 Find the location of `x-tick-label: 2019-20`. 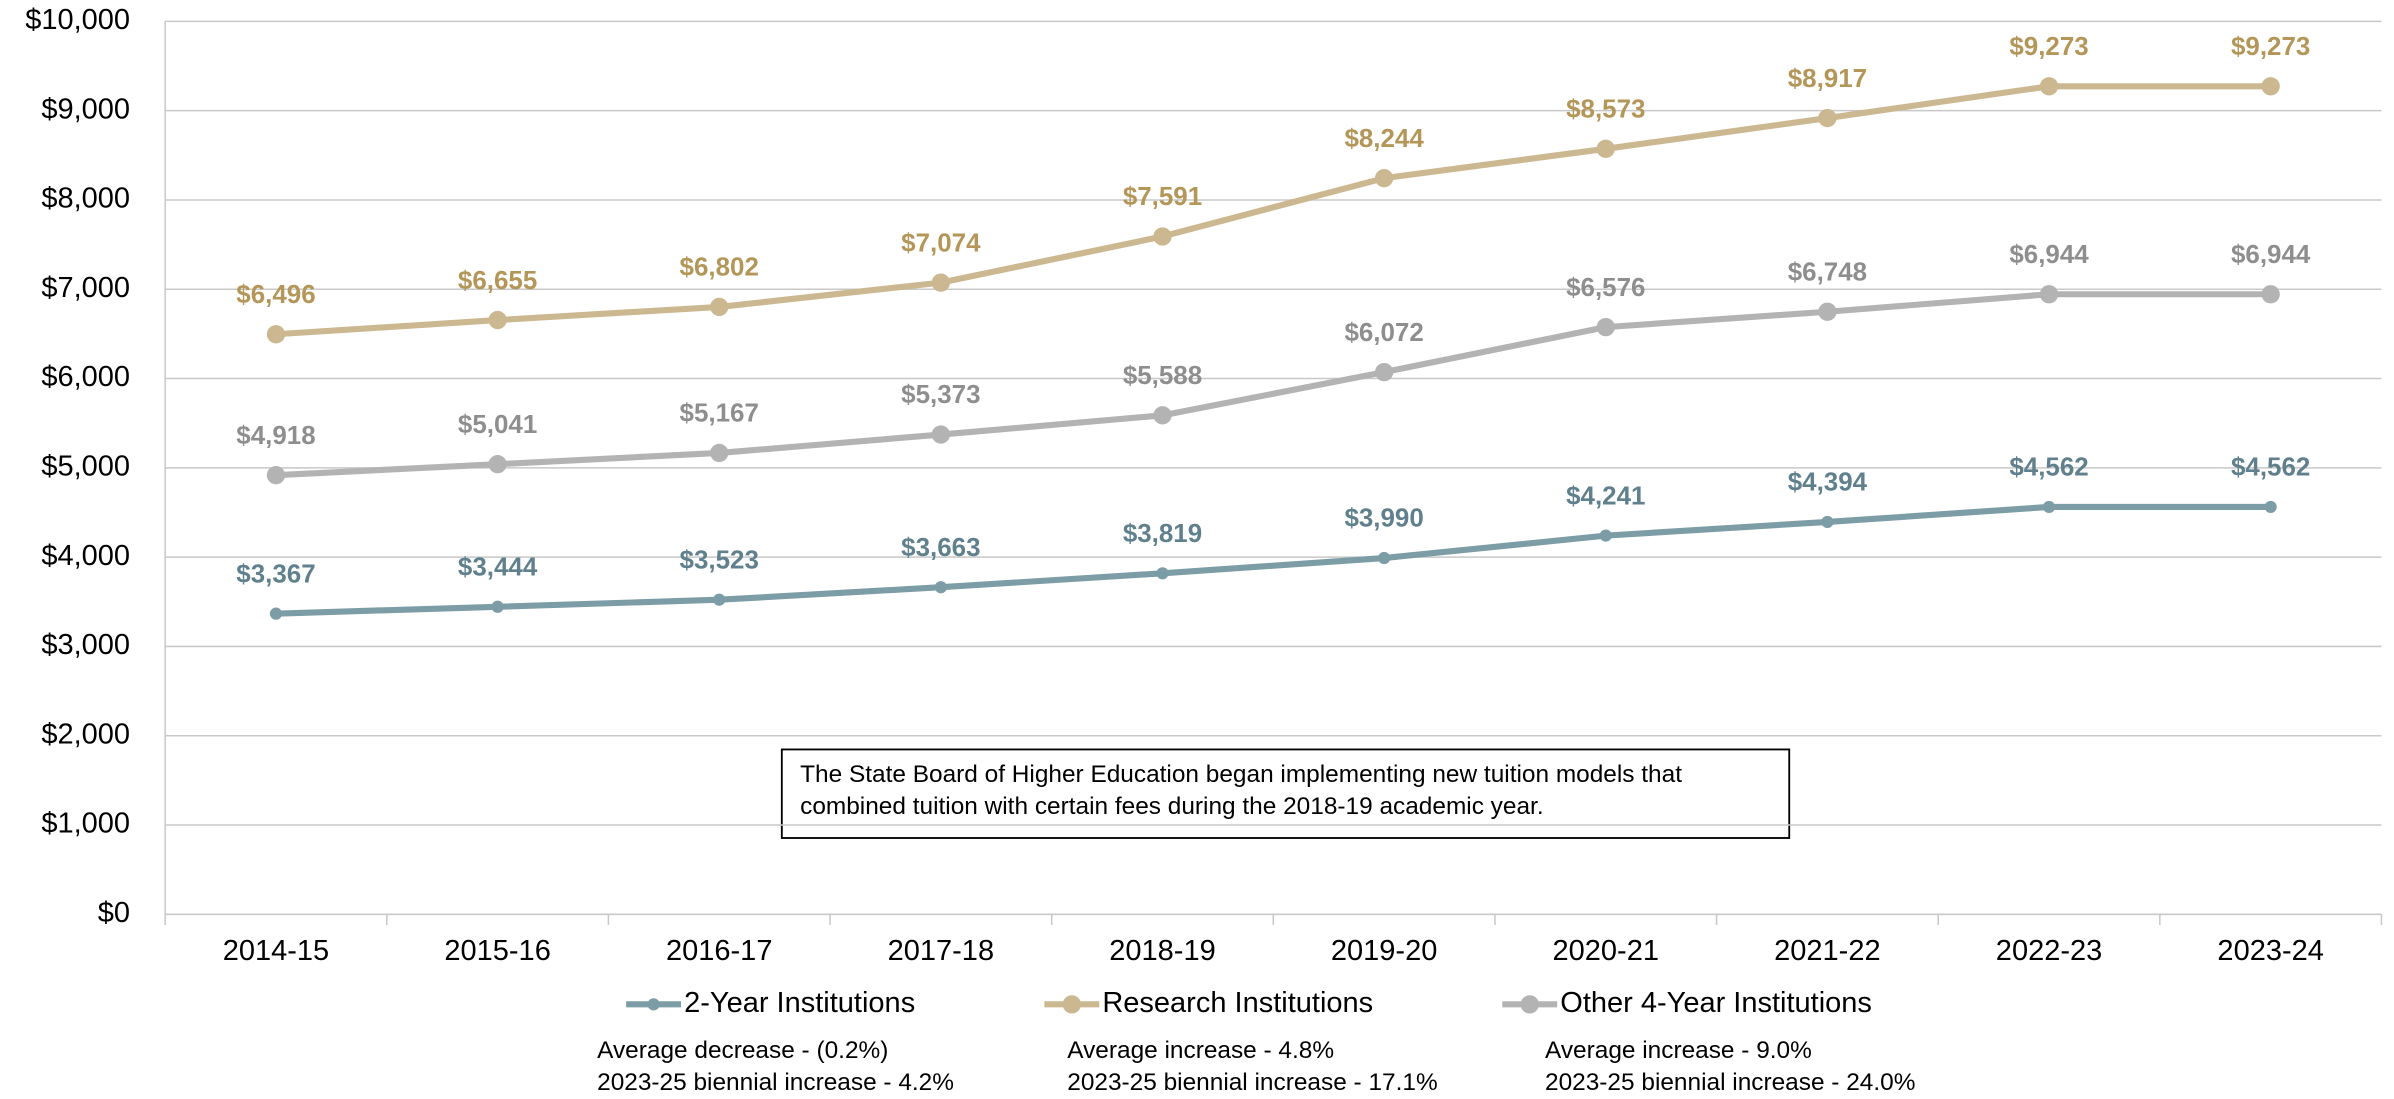

x-tick-label: 2019-20 is located at coordinates (1384, 951).